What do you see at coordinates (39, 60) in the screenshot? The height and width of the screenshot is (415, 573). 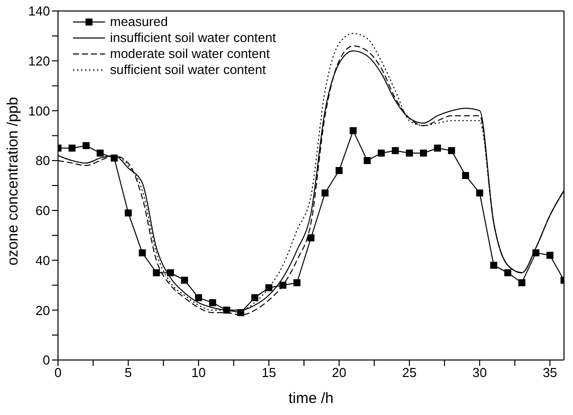 I see `y-tick-label: 120` at bounding box center [39, 60].